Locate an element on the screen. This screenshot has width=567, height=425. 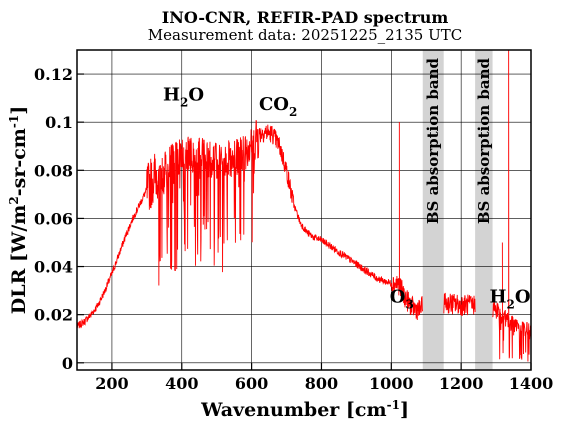
absorption-bands: BS absorption band BS absorption band is located at coordinates (457, 210).